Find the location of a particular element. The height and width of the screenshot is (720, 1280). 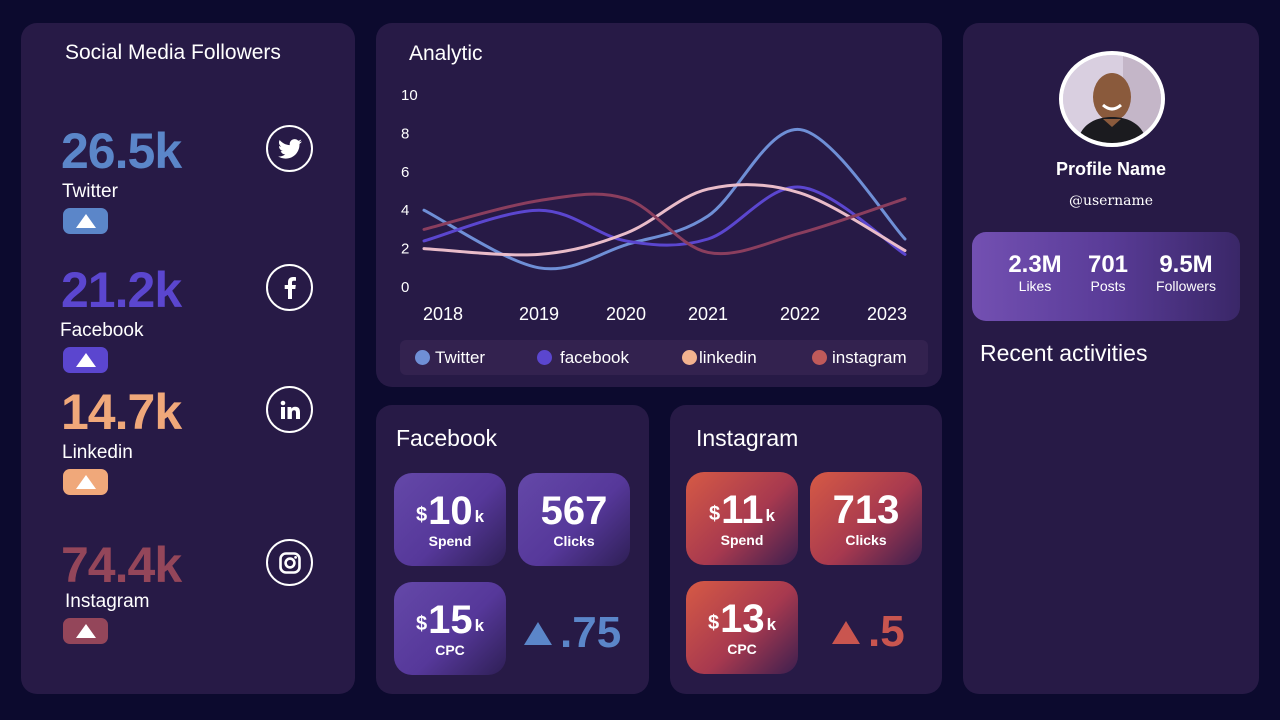

spend-value: 10 is located at coordinates (450, 510).